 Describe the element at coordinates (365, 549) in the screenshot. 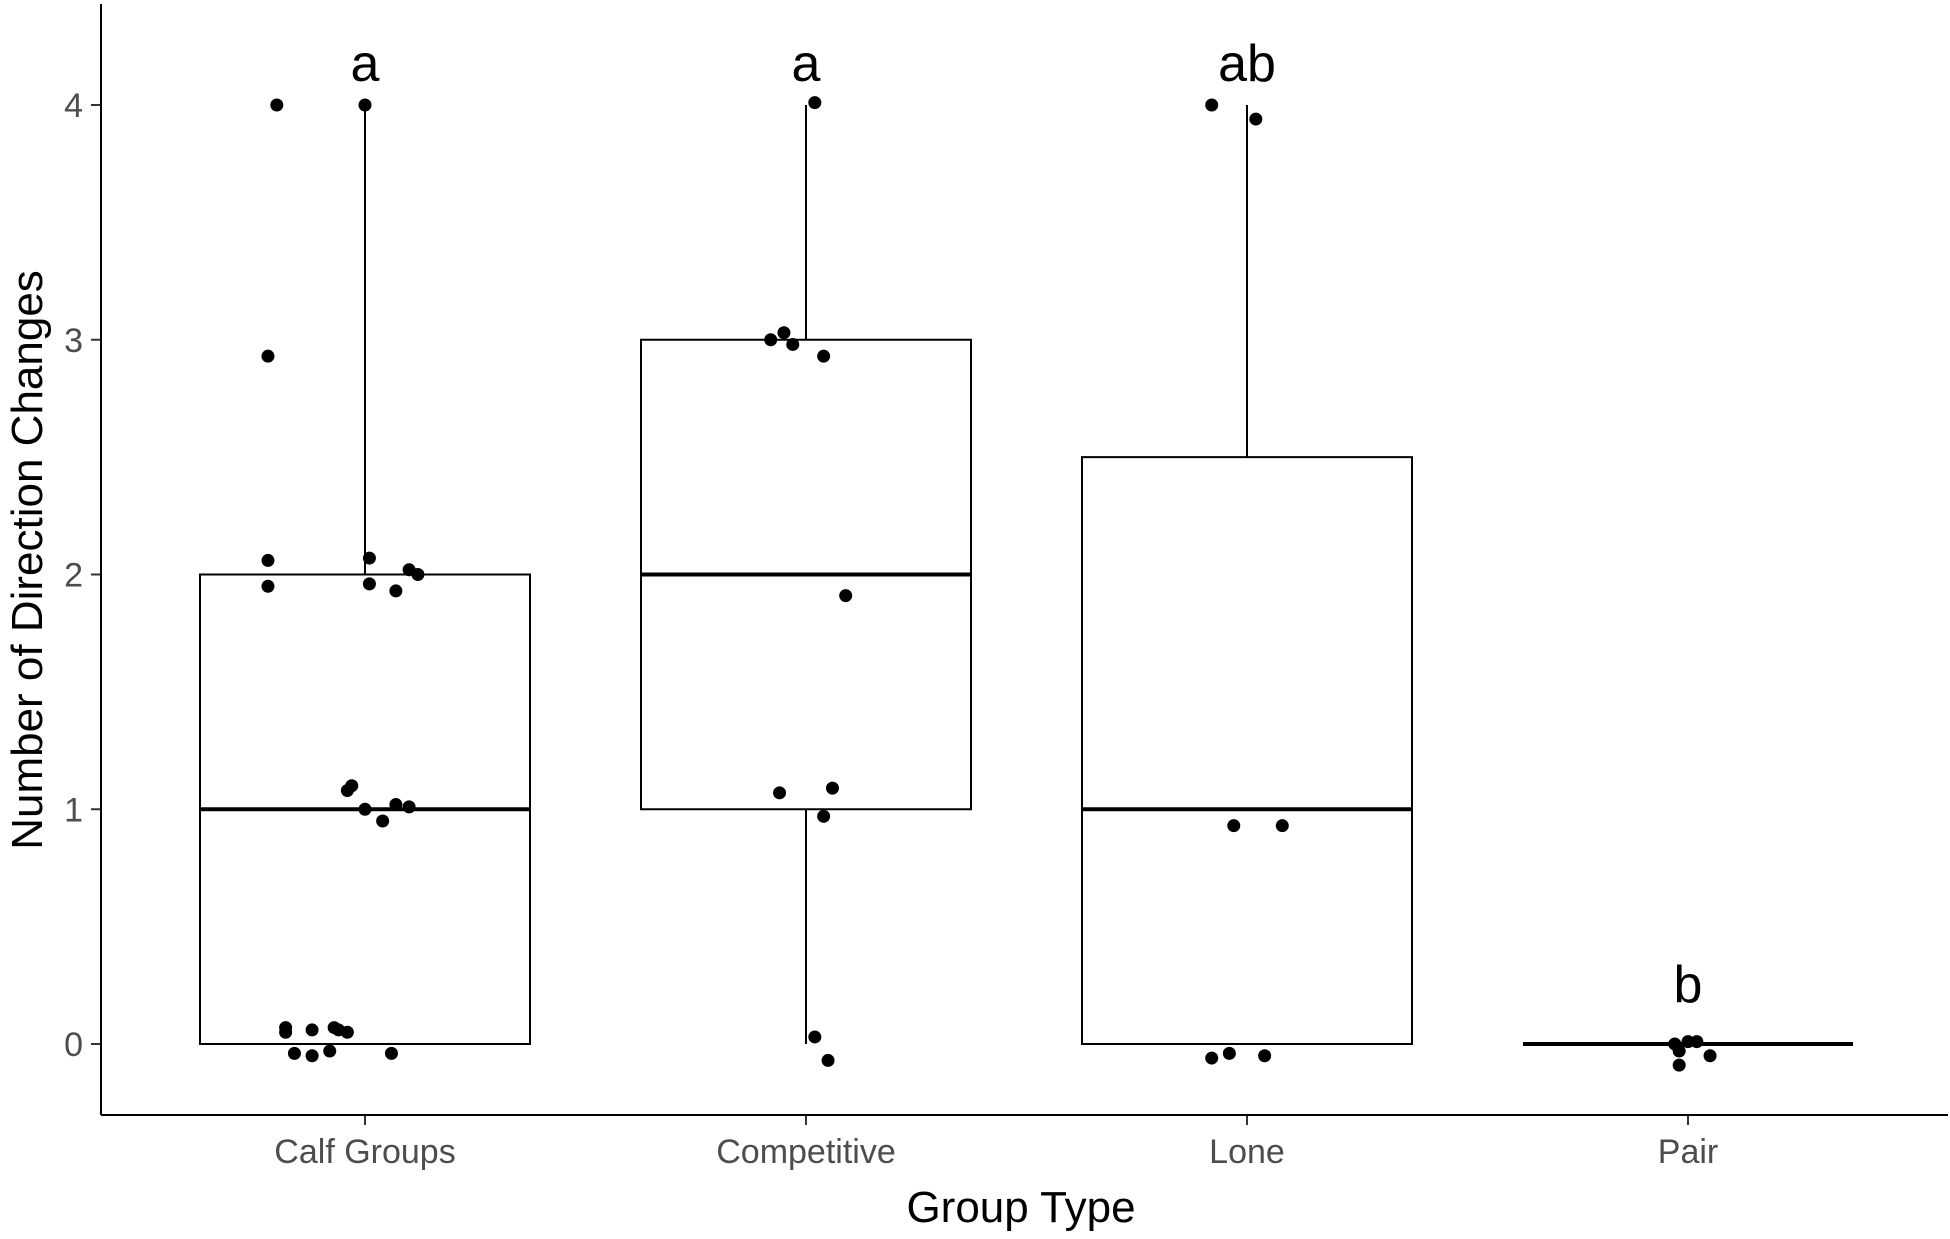

I see `box-group-calf-groups: a` at that location.